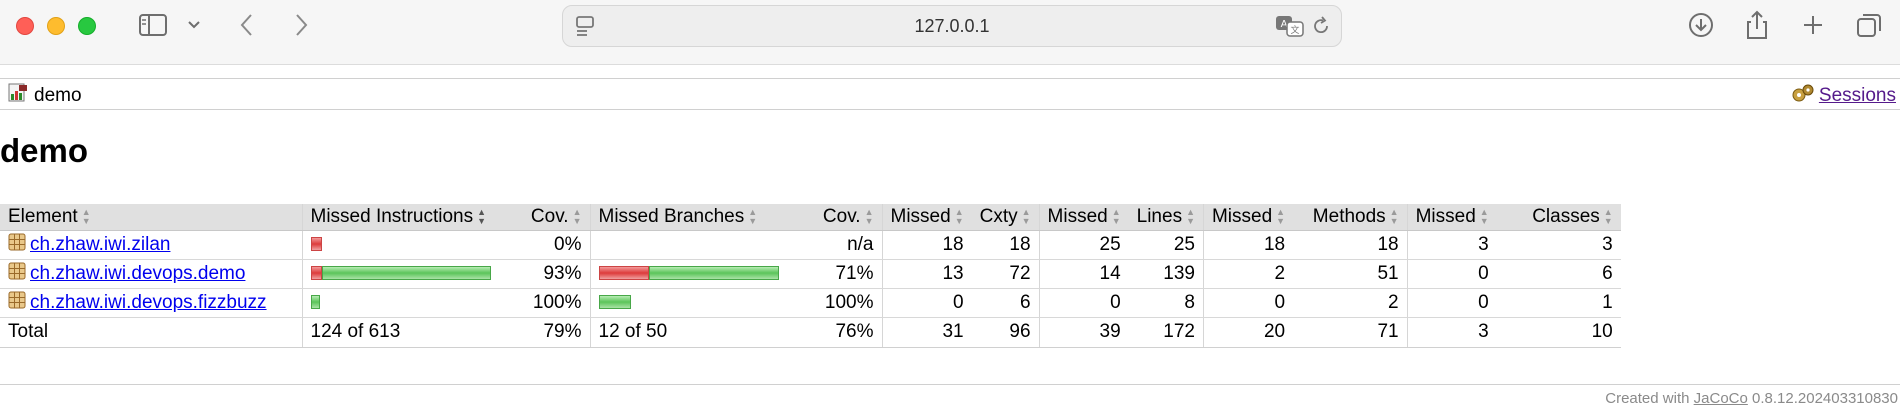 The width and height of the screenshot is (1900, 418). I want to click on element-cell: ch.zhaw.iwi.devops.fizzbuzz, so click(151, 303).